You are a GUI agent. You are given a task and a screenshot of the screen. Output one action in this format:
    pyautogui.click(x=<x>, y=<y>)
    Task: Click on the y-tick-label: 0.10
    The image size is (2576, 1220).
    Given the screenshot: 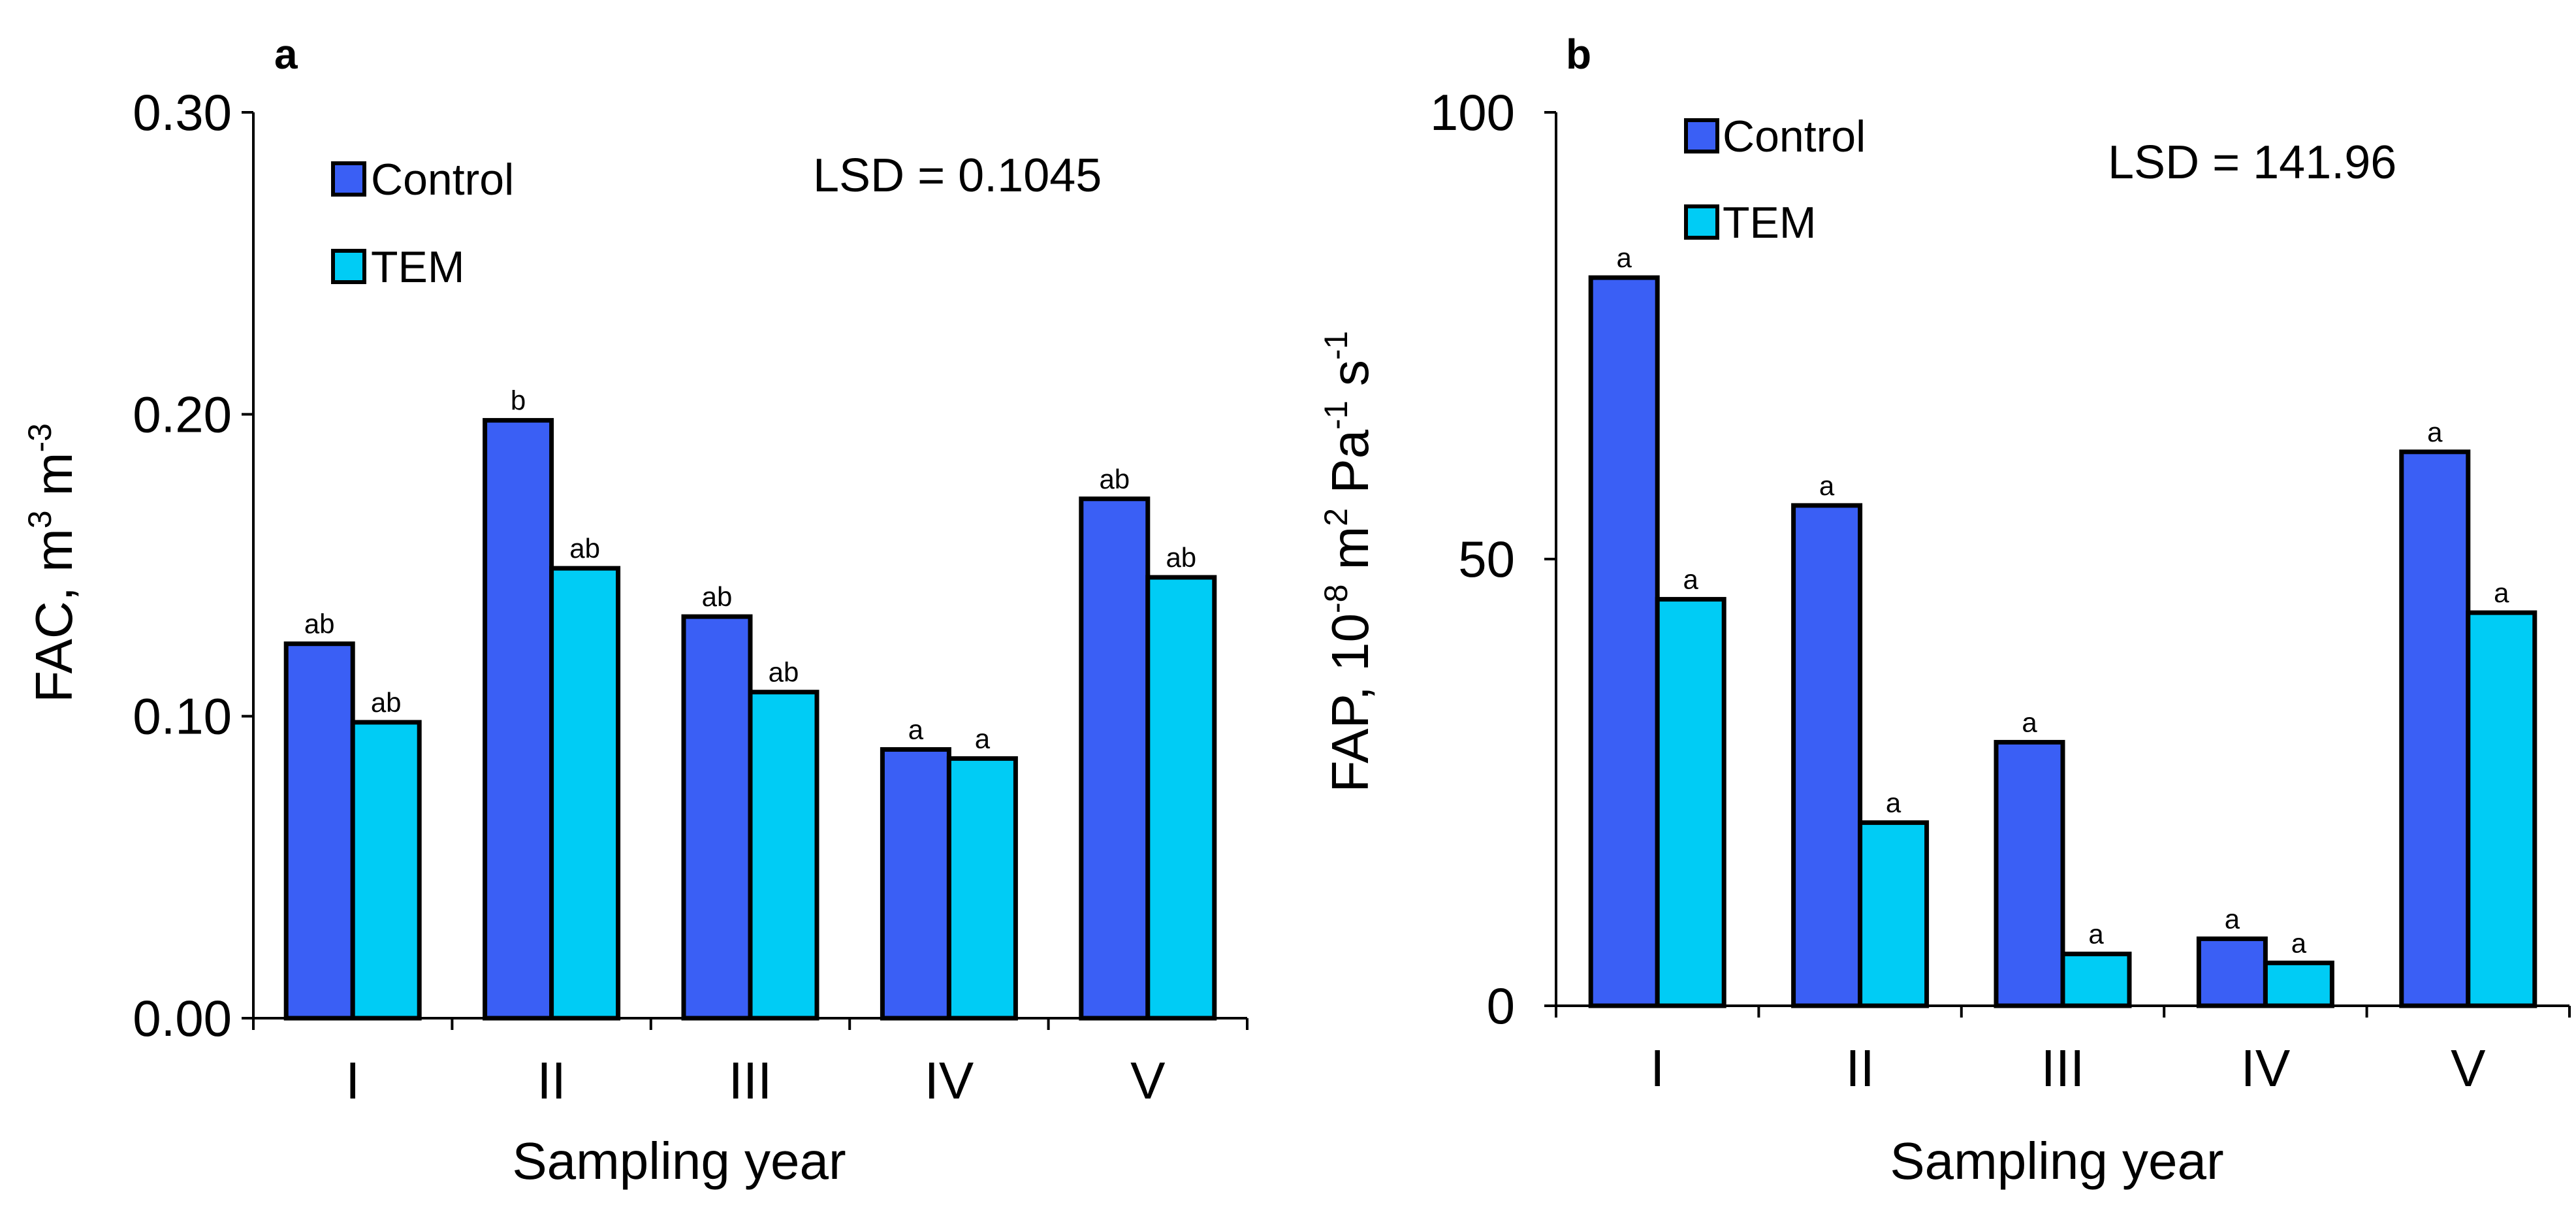 What is the action you would take?
    pyautogui.click(x=183, y=717)
    